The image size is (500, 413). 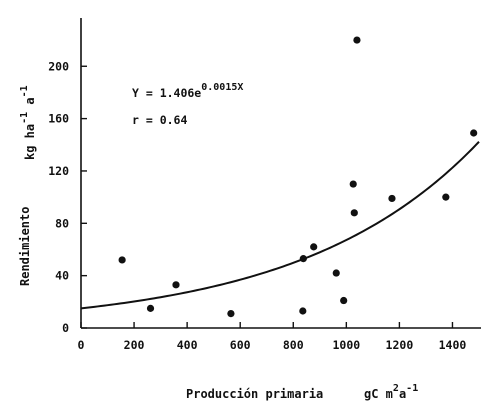 What do you see at coordinates (254, 394) in the screenshot?
I see `x-axis-label: Producción primaria` at bounding box center [254, 394].